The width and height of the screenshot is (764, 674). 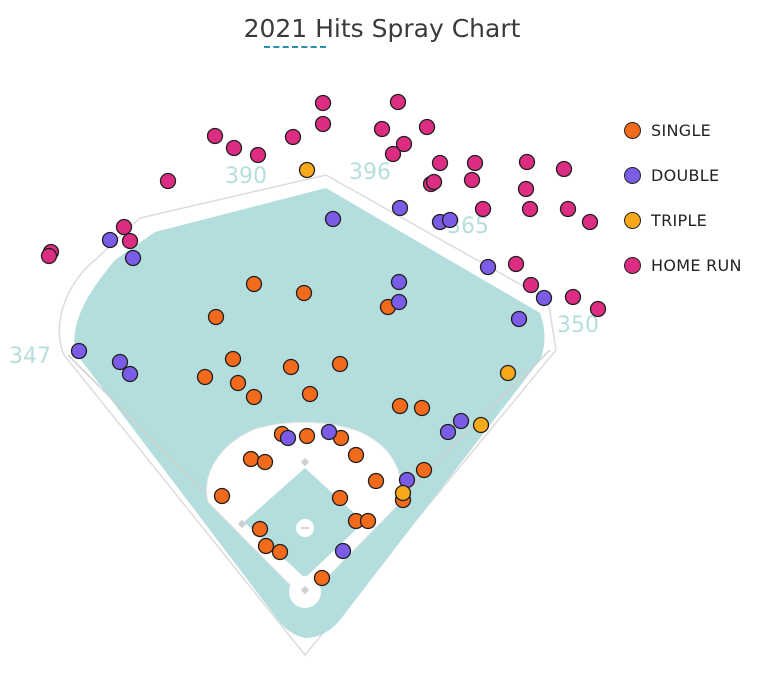 I want to click on distance-left-center: 390, so click(x=246, y=176).